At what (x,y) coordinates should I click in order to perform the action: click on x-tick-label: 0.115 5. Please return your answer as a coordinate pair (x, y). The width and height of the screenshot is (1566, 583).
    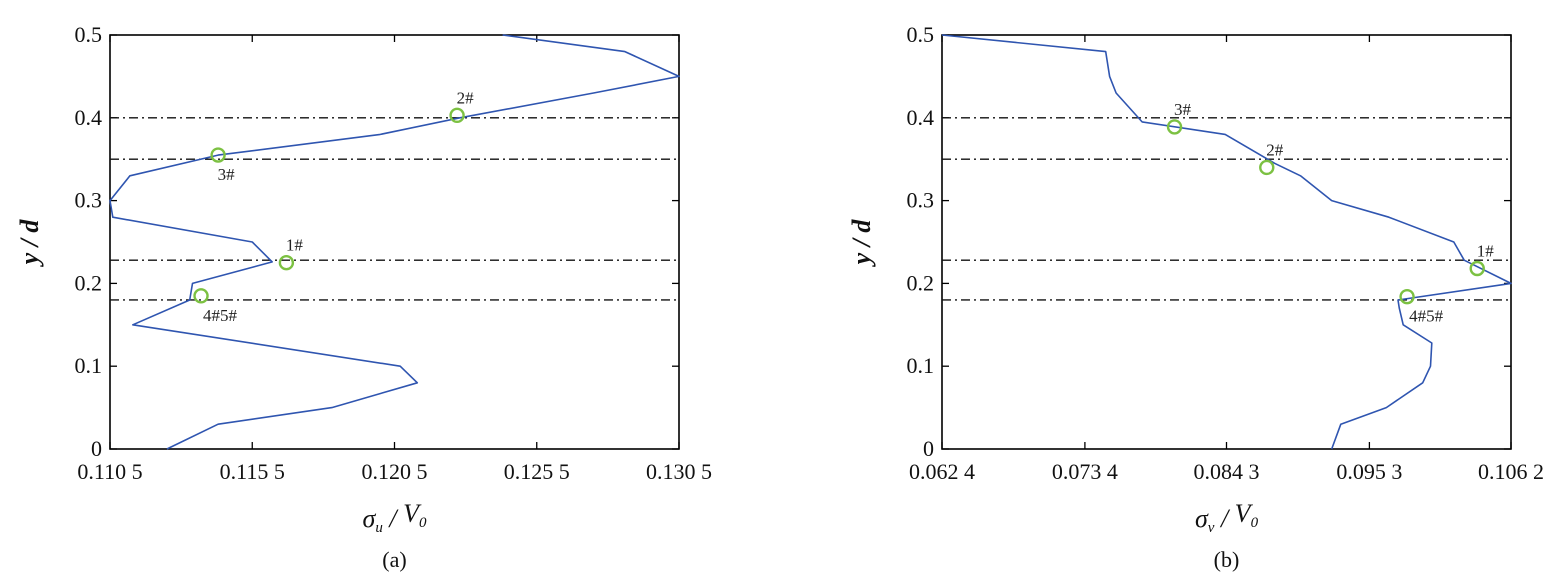
    Looking at the image, I should click on (252, 471).